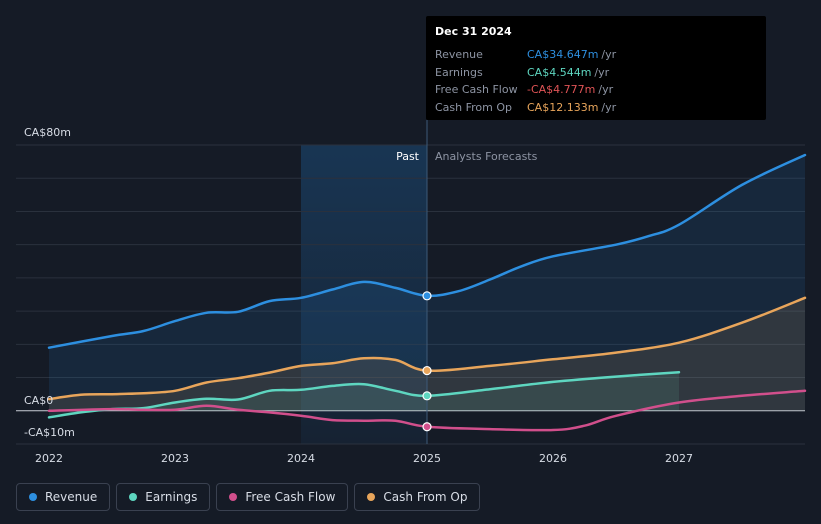 This screenshot has height=524, width=821. What do you see at coordinates (301, 458) in the screenshot?
I see `x-axis-label: 2024` at bounding box center [301, 458].